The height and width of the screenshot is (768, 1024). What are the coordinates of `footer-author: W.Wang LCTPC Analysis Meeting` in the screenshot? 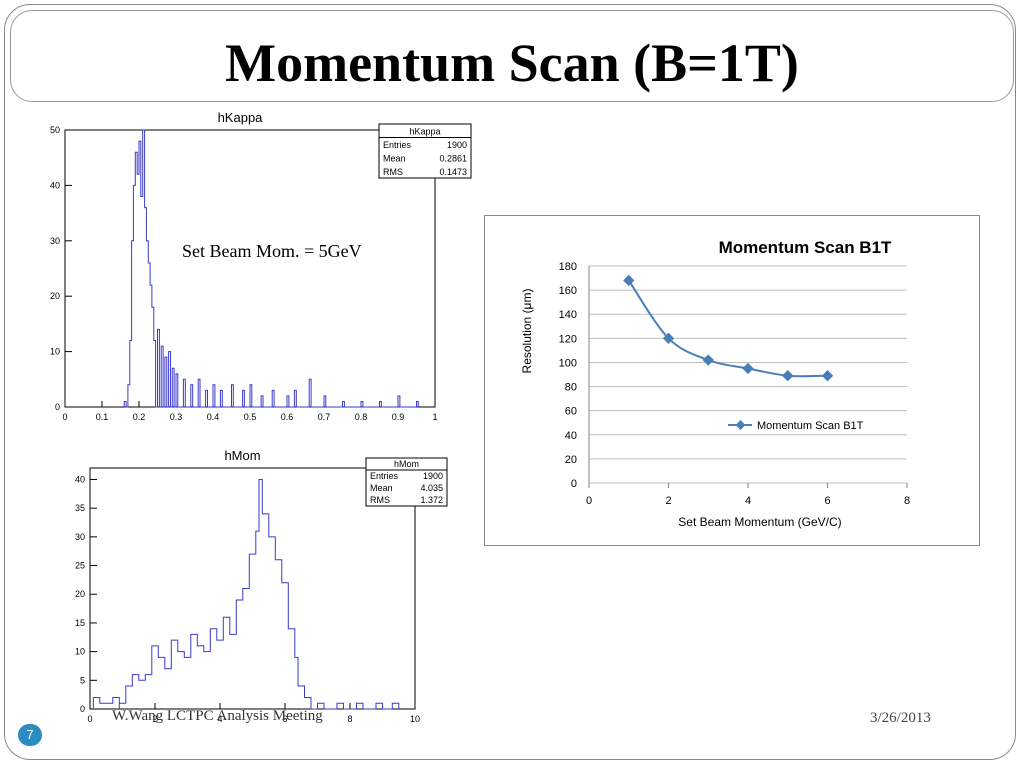 It's located at (217, 716).